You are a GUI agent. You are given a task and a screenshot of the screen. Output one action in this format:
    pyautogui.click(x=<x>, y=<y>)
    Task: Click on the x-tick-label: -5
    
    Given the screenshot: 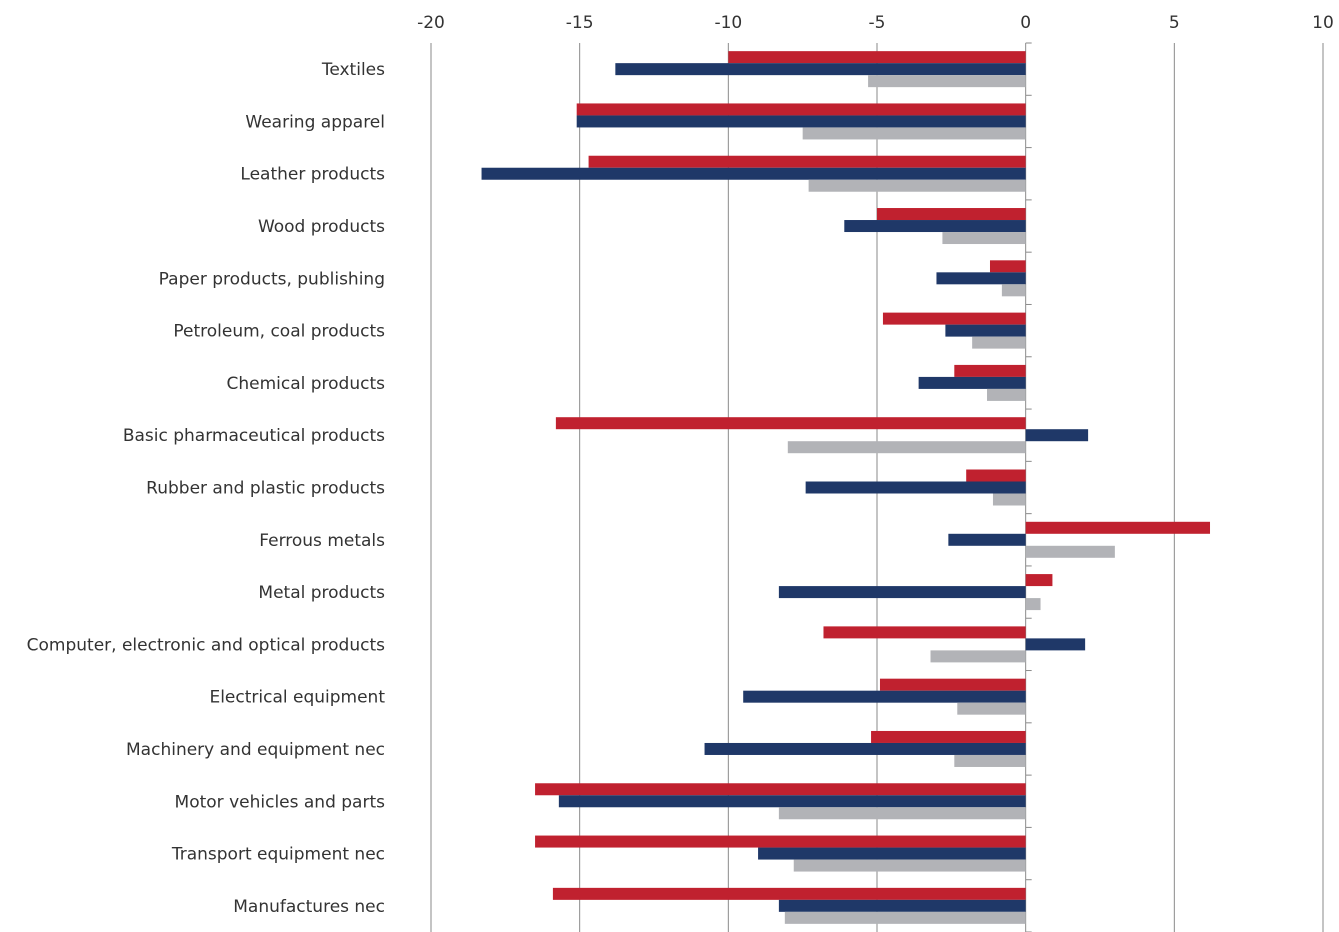 What is the action you would take?
    pyautogui.click(x=877, y=23)
    